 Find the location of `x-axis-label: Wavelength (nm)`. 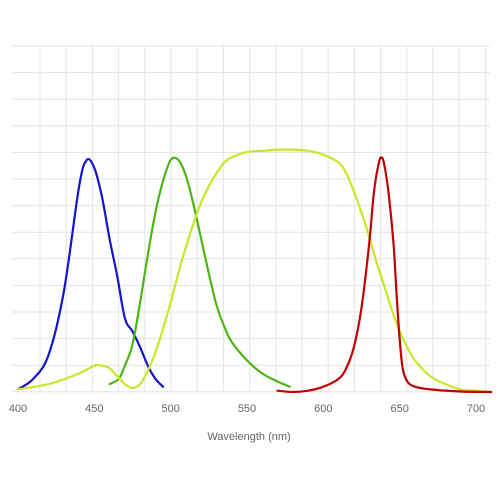

x-axis-label: Wavelength (nm) is located at coordinates (248, 437).